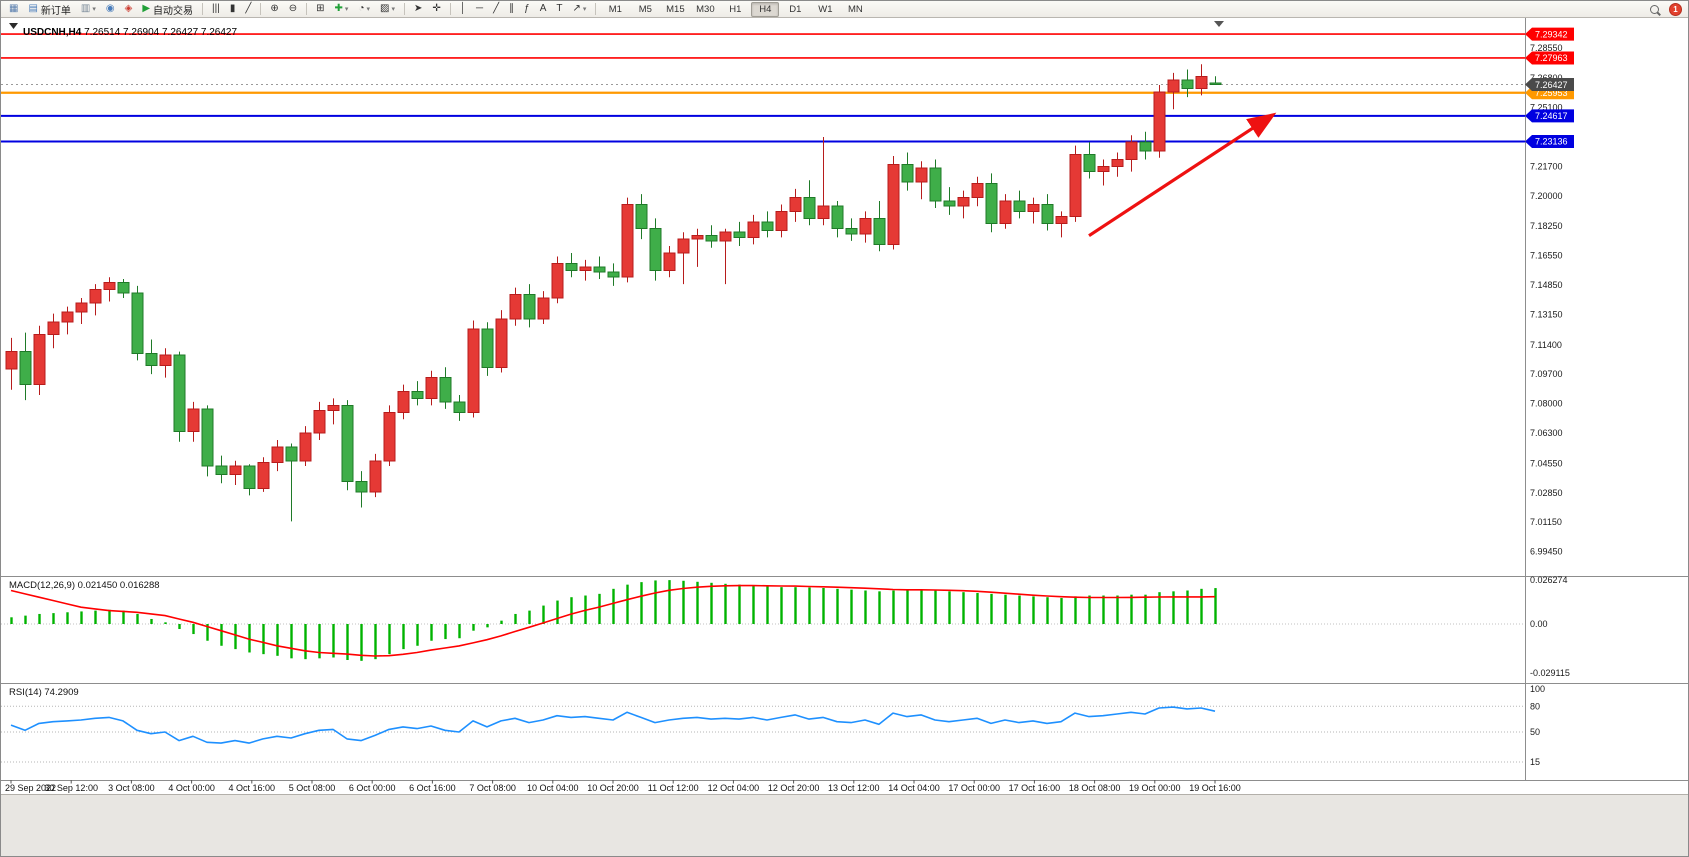  What do you see at coordinates (1675, 9) in the screenshot?
I see `notification-badge: 1` at bounding box center [1675, 9].